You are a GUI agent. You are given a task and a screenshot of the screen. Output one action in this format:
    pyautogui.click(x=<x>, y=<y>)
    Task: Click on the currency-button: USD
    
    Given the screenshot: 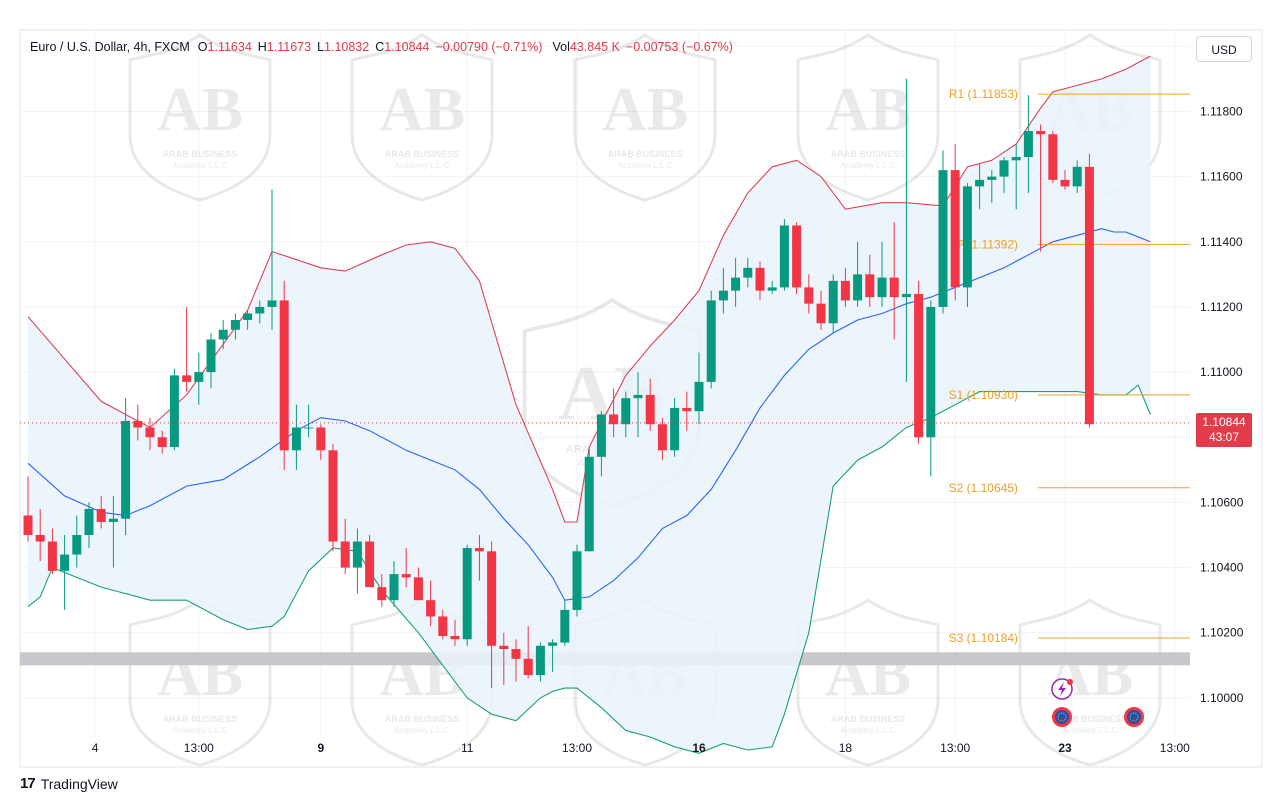 What is the action you would take?
    pyautogui.click(x=1224, y=49)
    